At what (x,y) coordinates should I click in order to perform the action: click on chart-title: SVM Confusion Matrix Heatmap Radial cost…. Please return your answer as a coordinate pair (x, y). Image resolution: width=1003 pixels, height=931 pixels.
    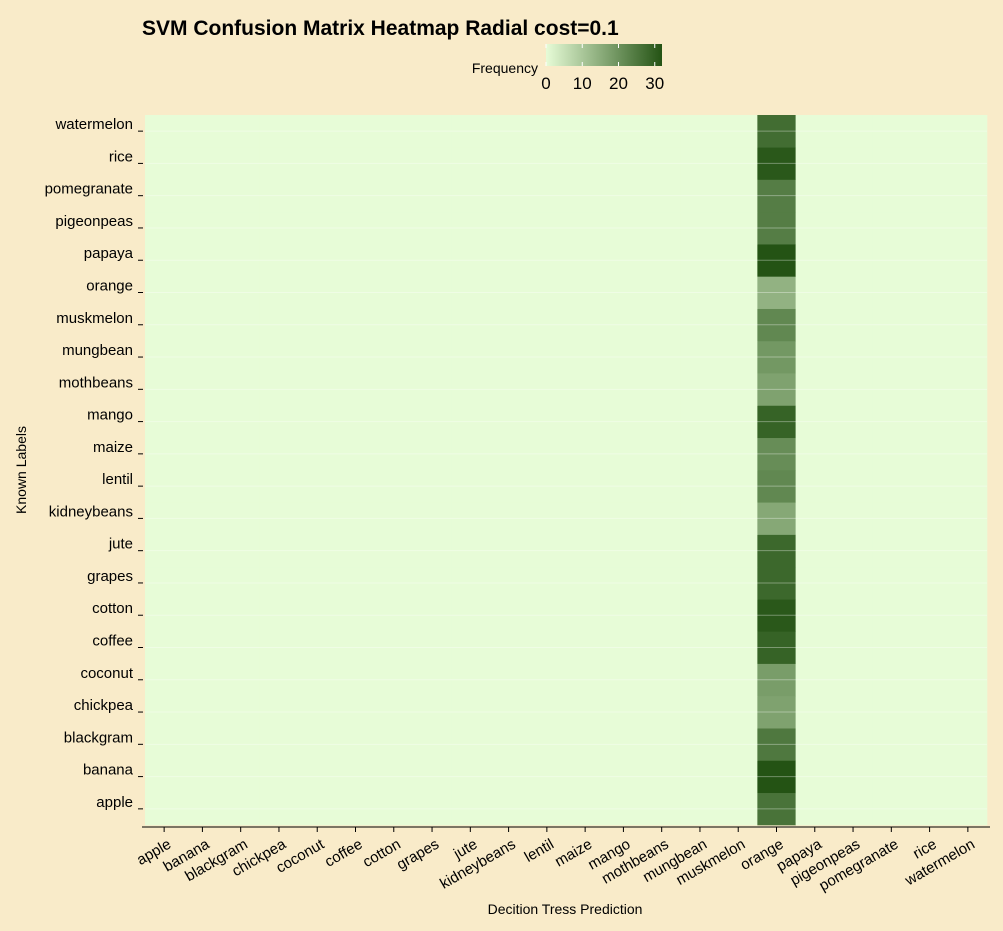
    Looking at the image, I should click on (380, 28).